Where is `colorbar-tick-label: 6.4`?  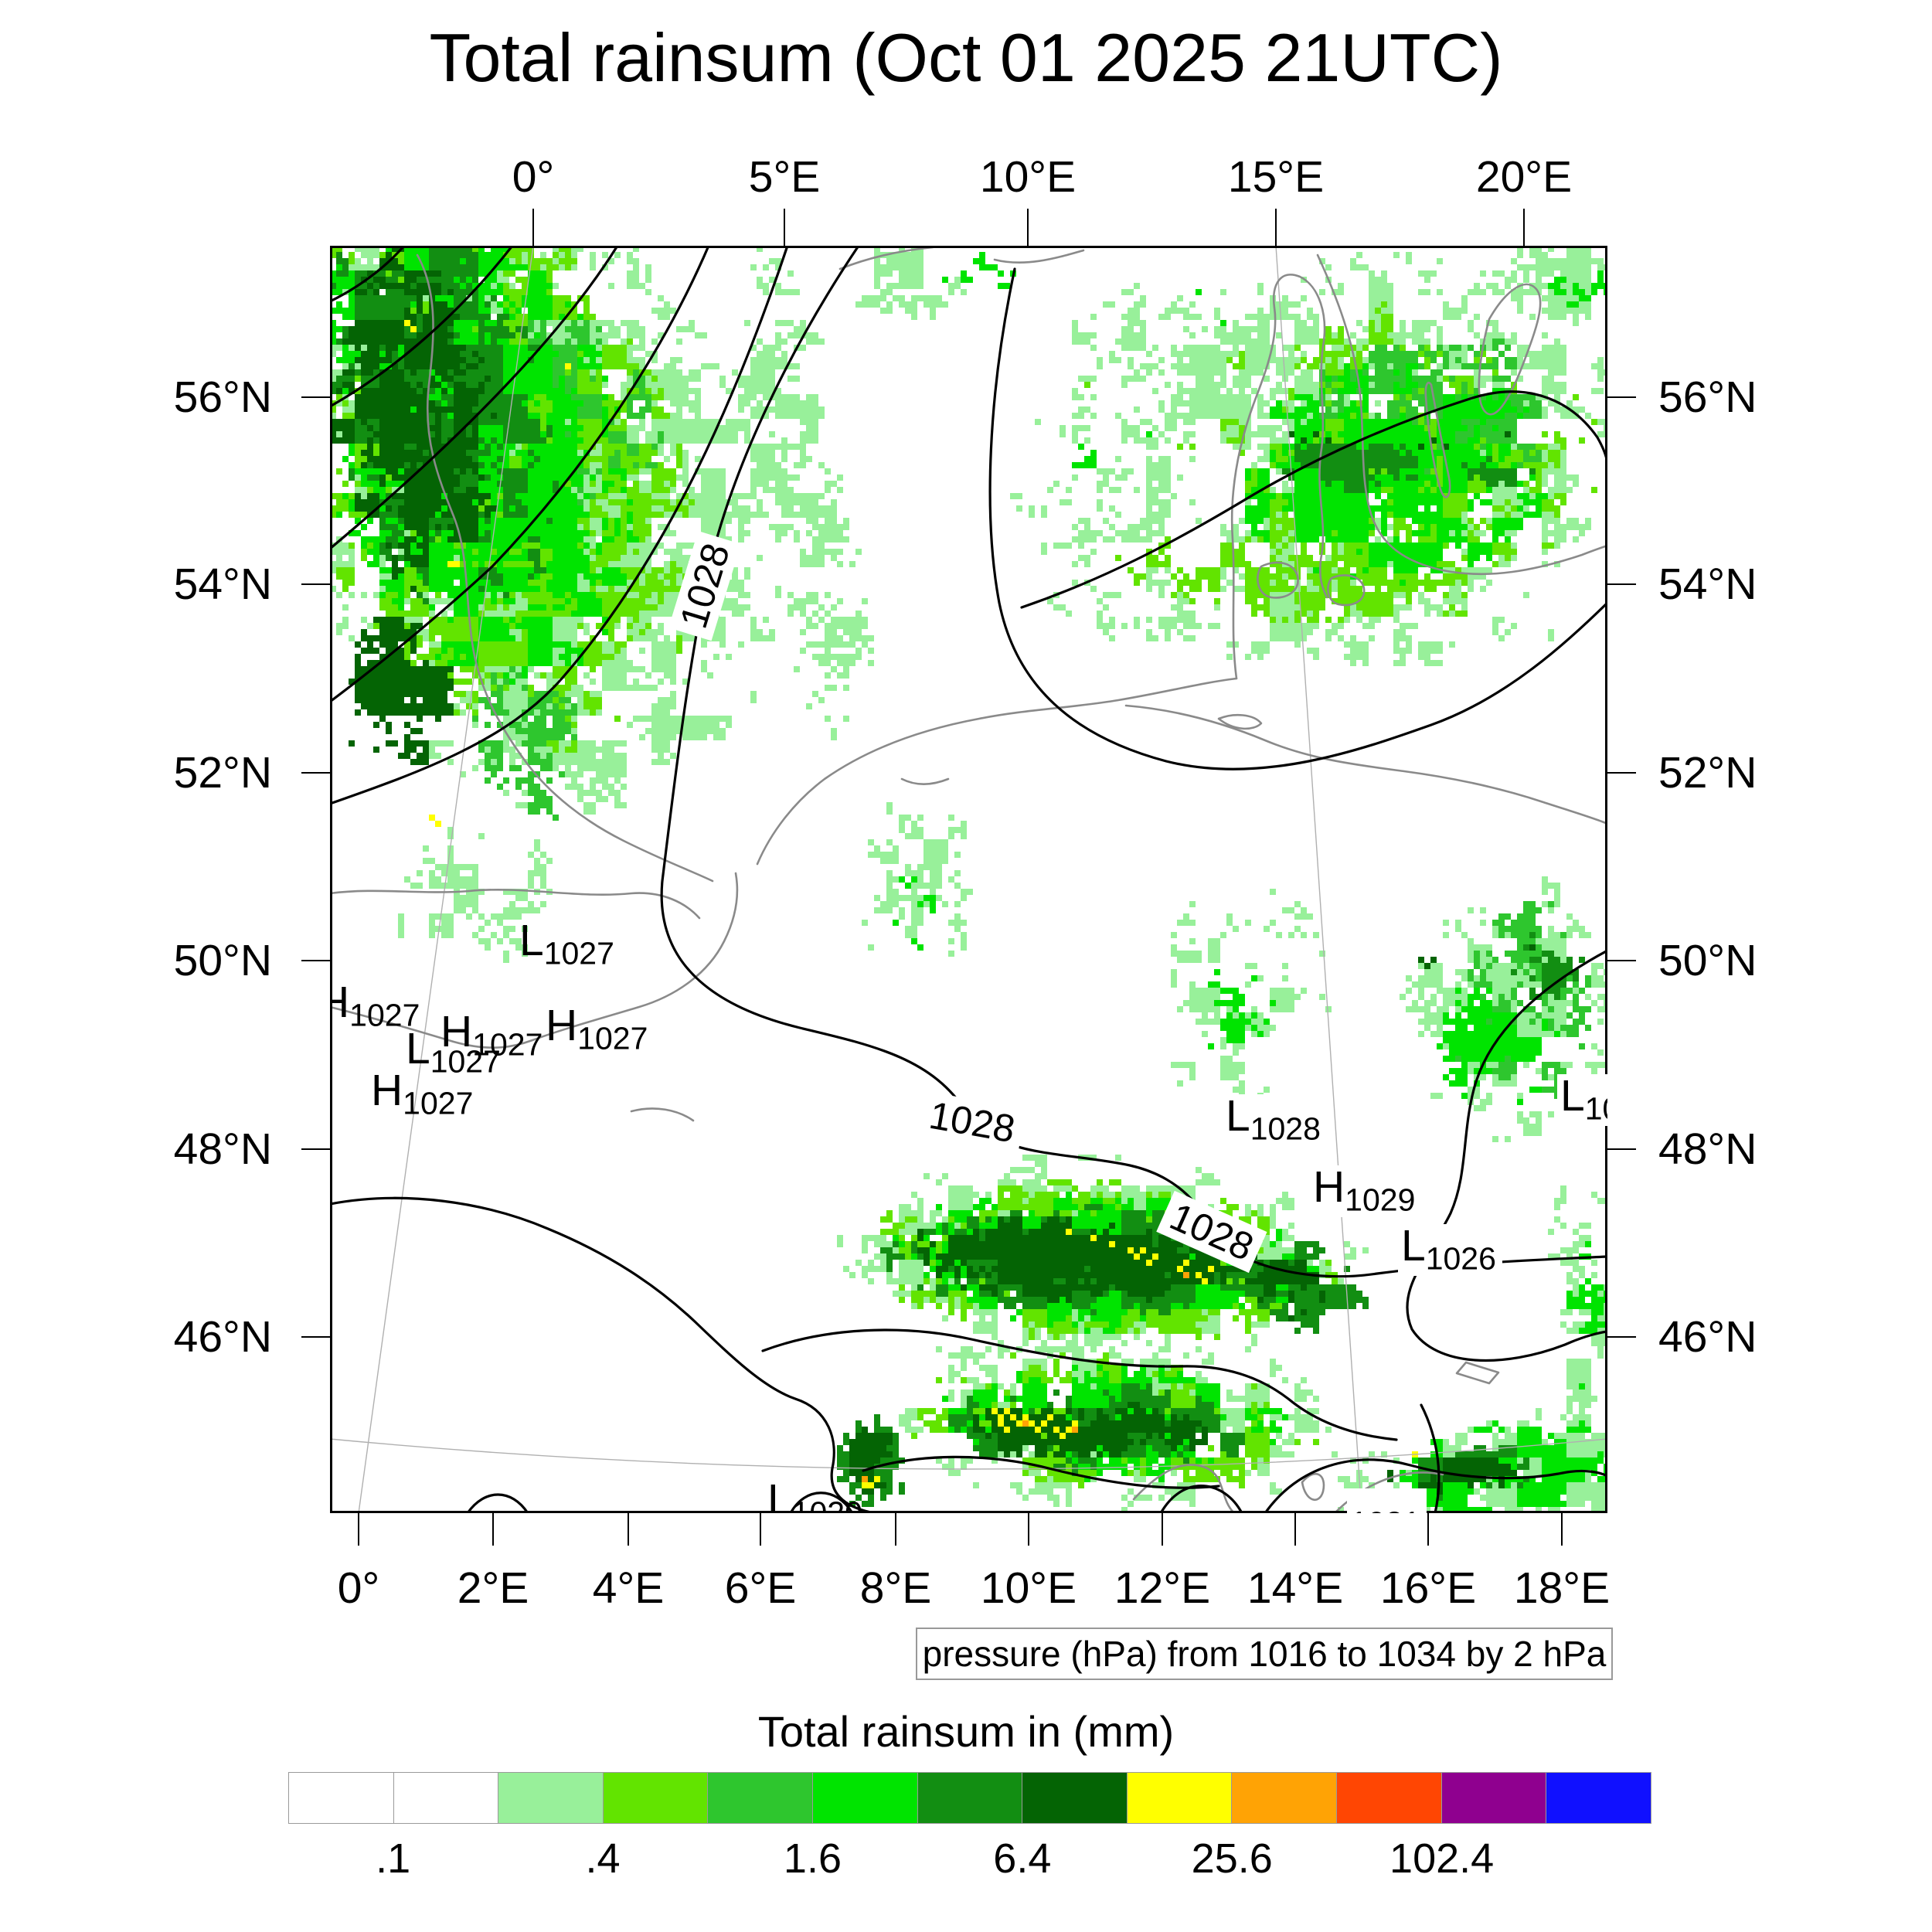
colorbar-tick-label: 6.4 is located at coordinates (1022, 1858).